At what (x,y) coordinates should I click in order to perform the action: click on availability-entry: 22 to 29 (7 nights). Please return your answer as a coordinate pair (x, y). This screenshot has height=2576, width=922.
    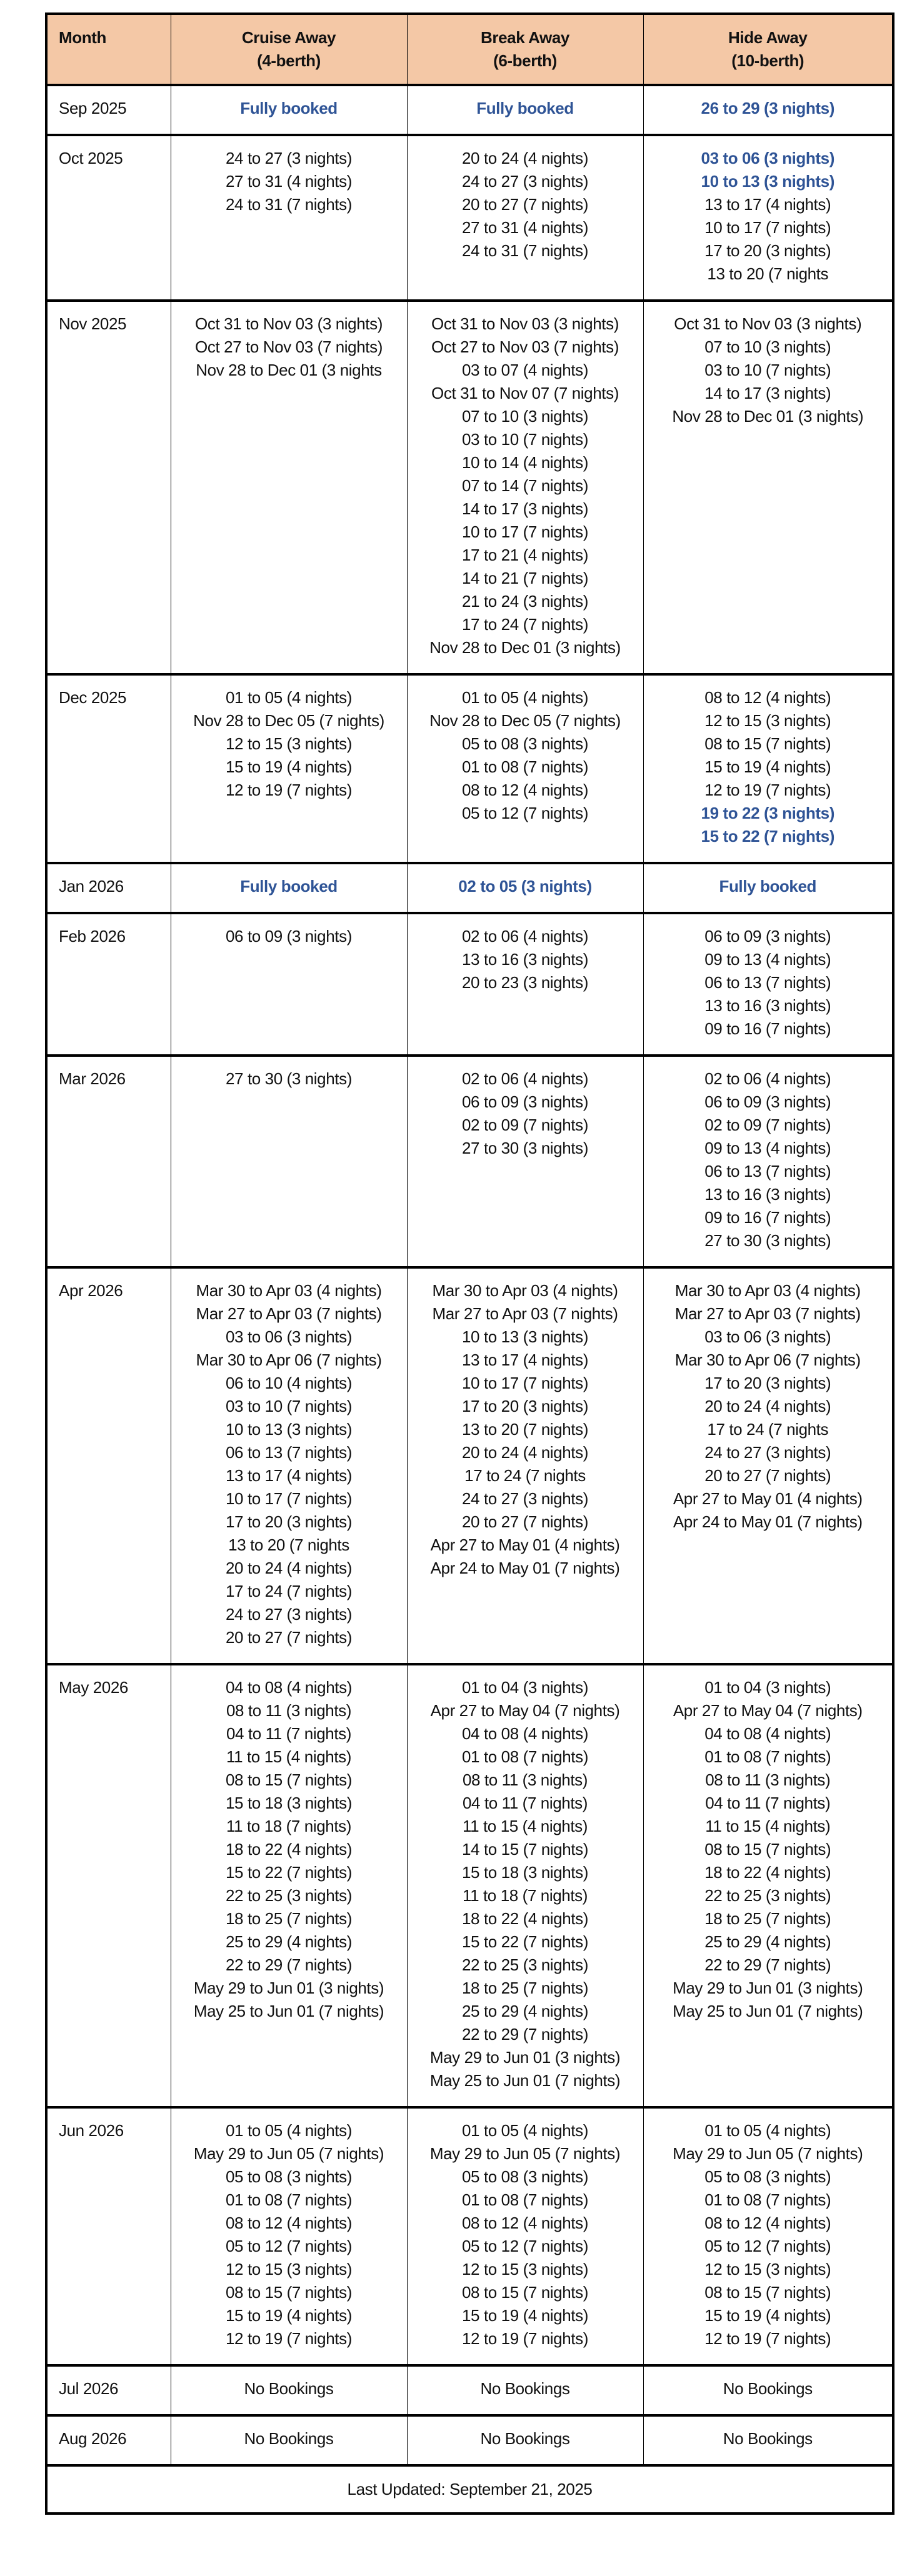
    Looking at the image, I should click on (525, 2034).